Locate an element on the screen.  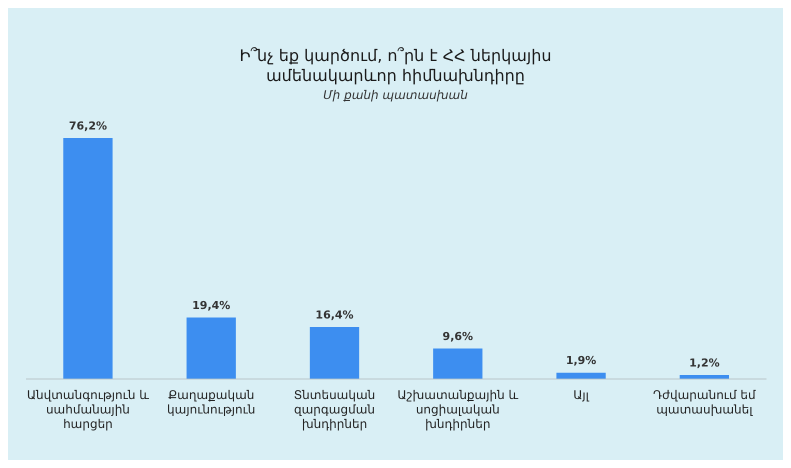
x-tick-label: Աշխատանքային և սոցիալական խնդիրներ is located at coordinates (458, 409).